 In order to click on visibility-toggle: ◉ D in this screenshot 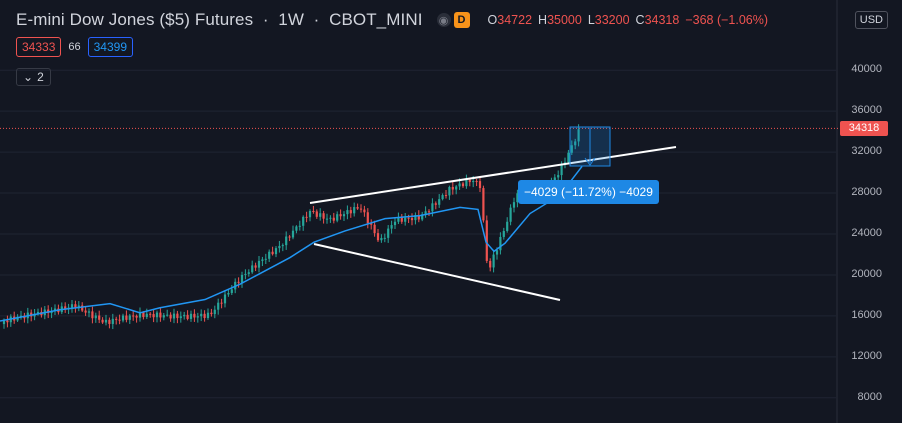, I will do `click(453, 20)`.